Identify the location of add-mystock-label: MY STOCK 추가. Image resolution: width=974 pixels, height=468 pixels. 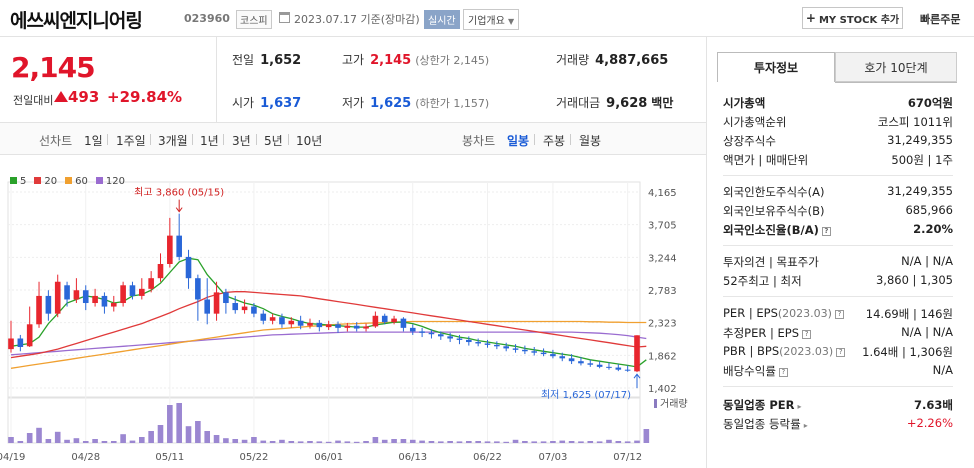
(859, 20).